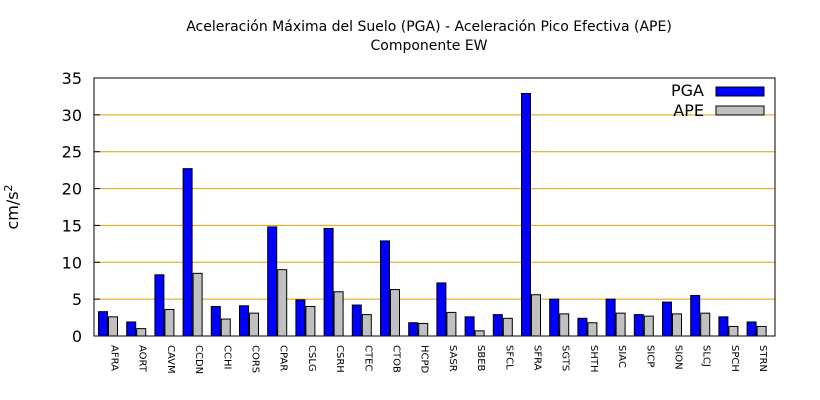  Describe the element at coordinates (395, 313) in the screenshot. I see `bar-ape-ctob` at that location.